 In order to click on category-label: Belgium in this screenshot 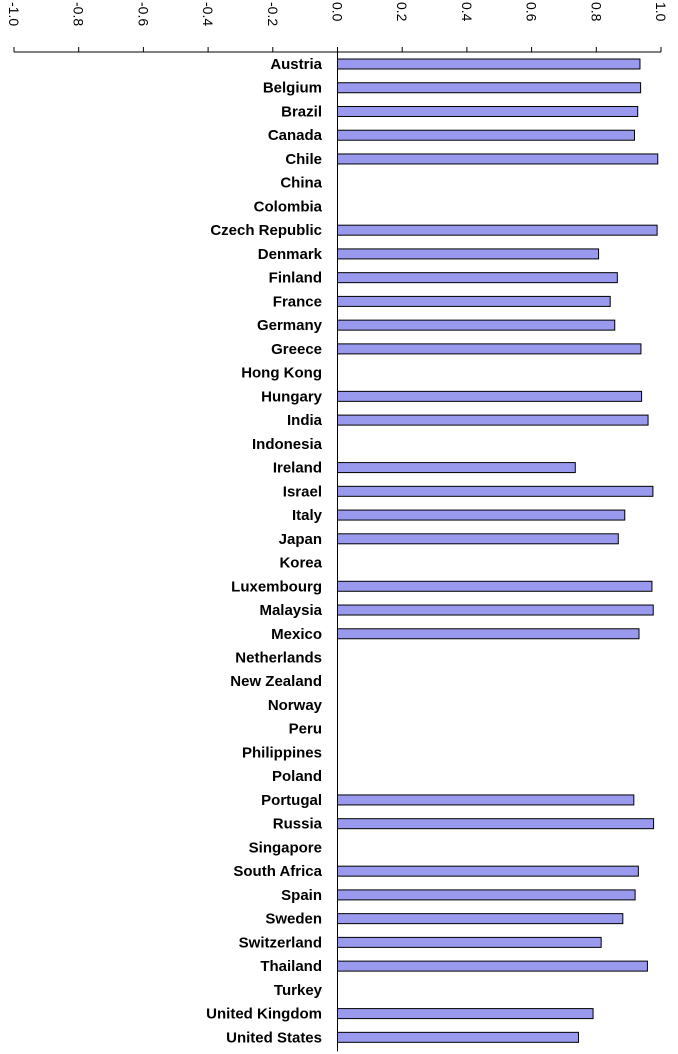, I will do `click(292, 88)`.